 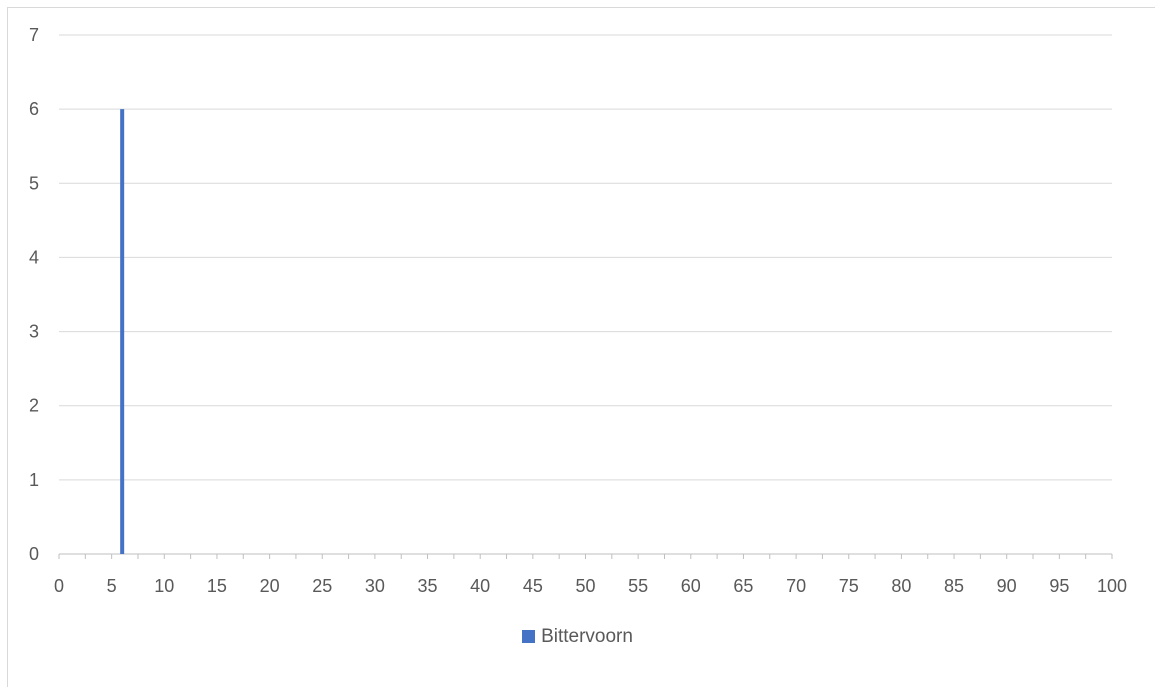 I want to click on y-tick-label-2: 2, so click(x=34, y=406).